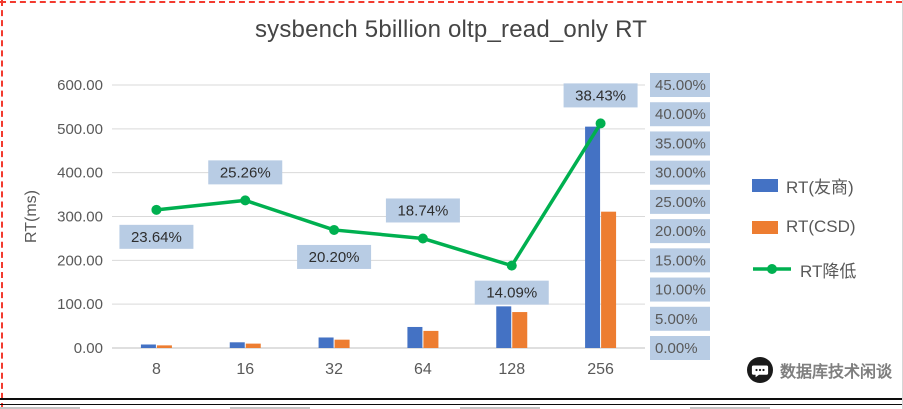 This screenshot has height=409, width=903. I want to click on legend-item-rt-csd: RT(CSD), so click(804, 227).